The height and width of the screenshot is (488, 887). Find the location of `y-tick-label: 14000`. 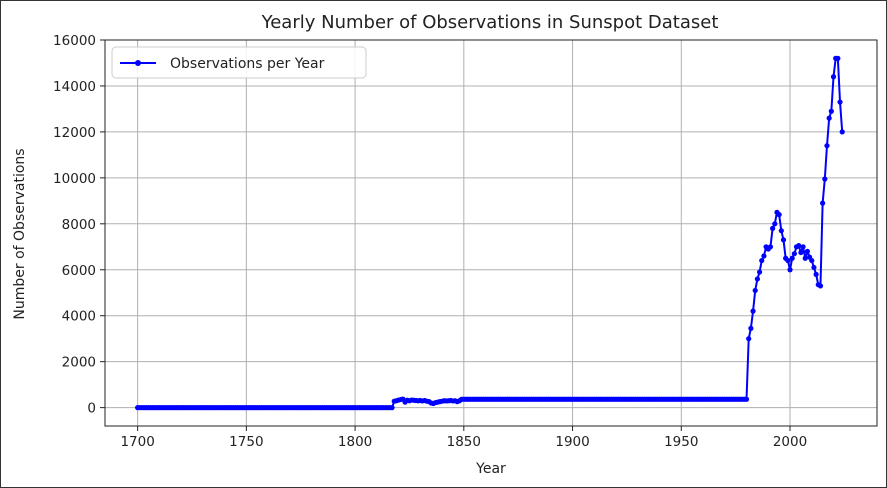

y-tick-label: 14000 is located at coordinates (74, 87).